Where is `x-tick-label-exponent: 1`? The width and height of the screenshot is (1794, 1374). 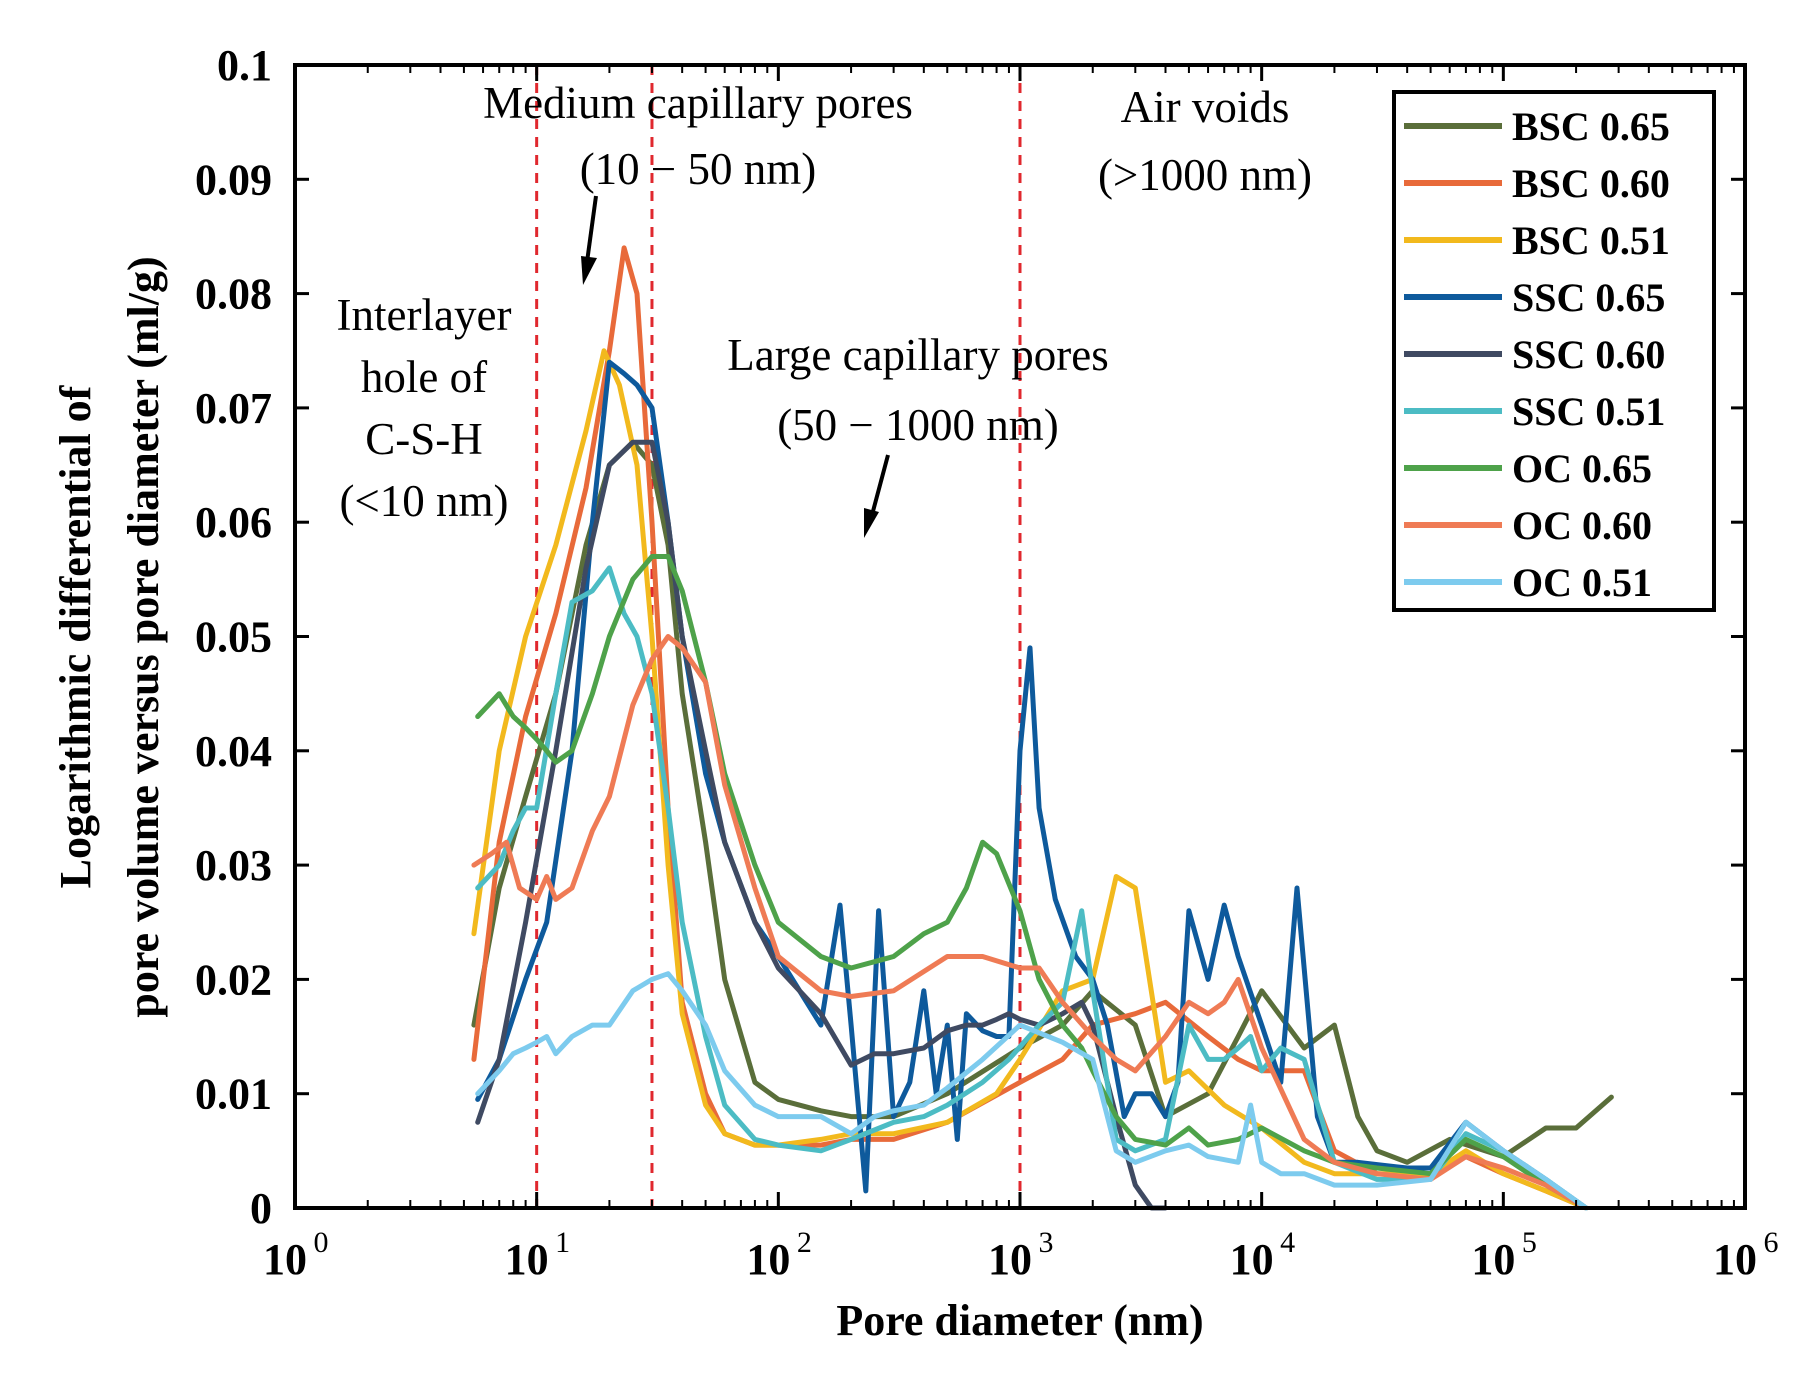 x-tick-label-exponent: 1 is located at coordinates (562, 1242).